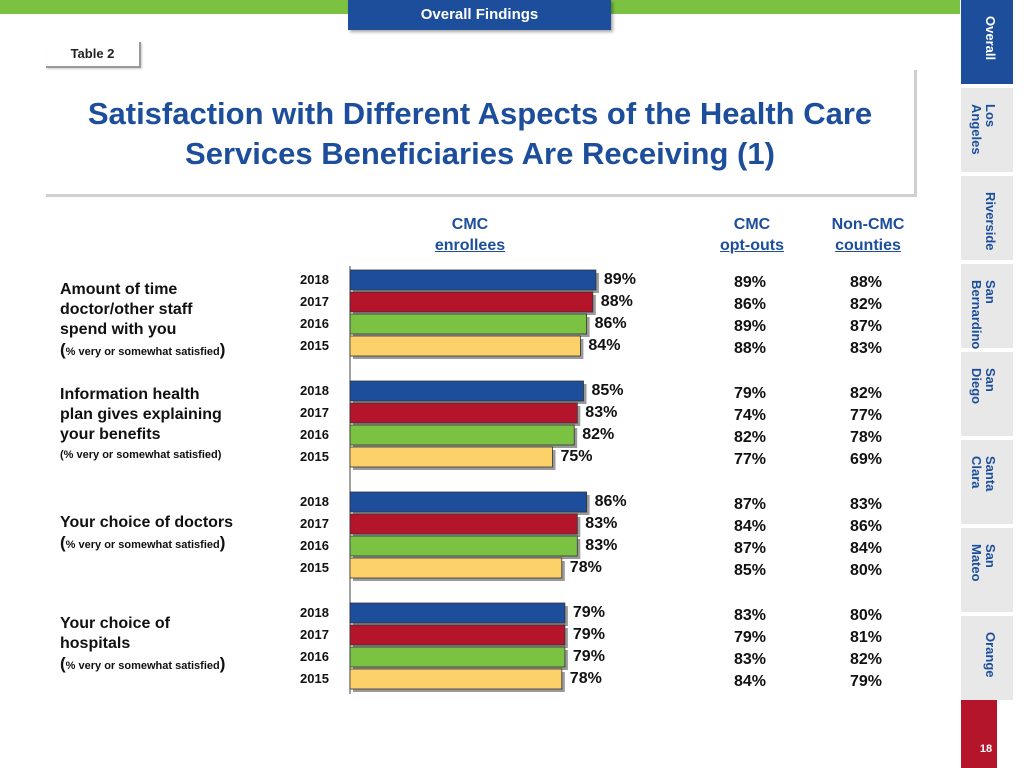 The height and width of the screenshot is (768, 1024). Describe the element at coordinates (314, 545) in the screenshot. I see `year-label: 2016` at that location.